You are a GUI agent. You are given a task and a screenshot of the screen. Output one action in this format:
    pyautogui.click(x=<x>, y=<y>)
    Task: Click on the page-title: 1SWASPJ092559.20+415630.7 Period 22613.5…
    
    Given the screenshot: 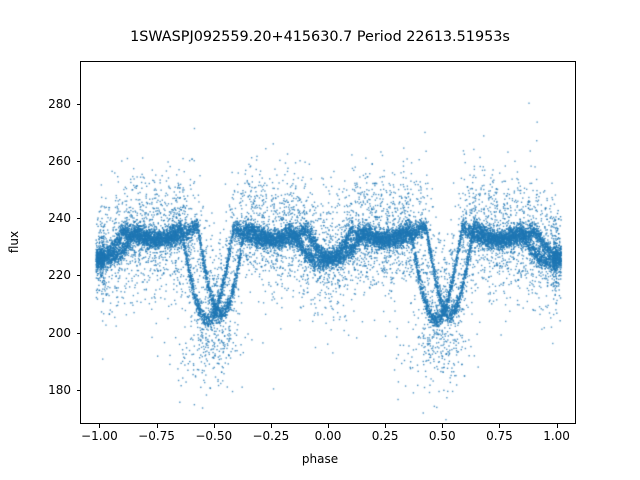 What is the action you would take?
    pyautogui.click(x=320, y=37)
    